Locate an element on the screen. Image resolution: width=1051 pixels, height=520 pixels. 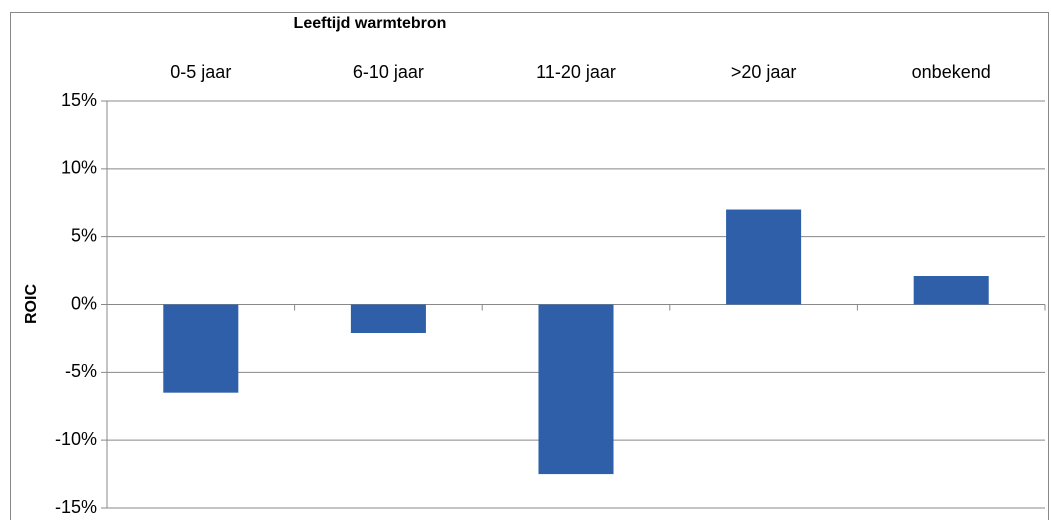
y-tick-label: 15% is located at coordinates (79, 100).